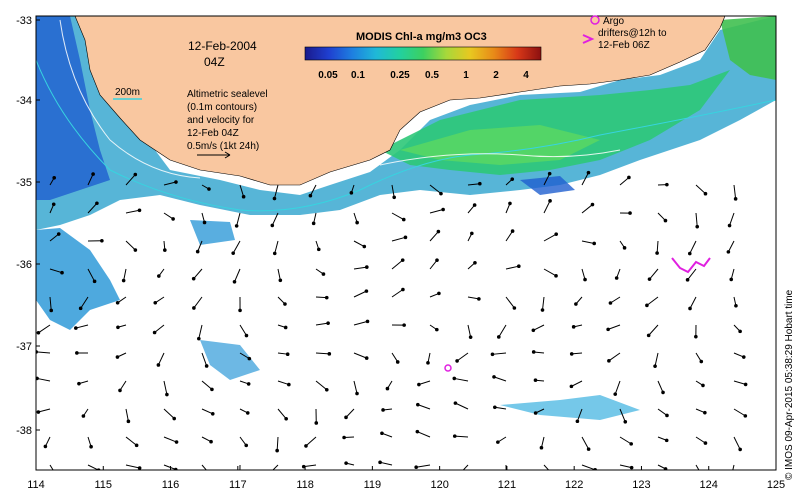 This screenshot has height=500, width=800. I want to click on colorbar-tick-label: 0.5, so click(432, 75).